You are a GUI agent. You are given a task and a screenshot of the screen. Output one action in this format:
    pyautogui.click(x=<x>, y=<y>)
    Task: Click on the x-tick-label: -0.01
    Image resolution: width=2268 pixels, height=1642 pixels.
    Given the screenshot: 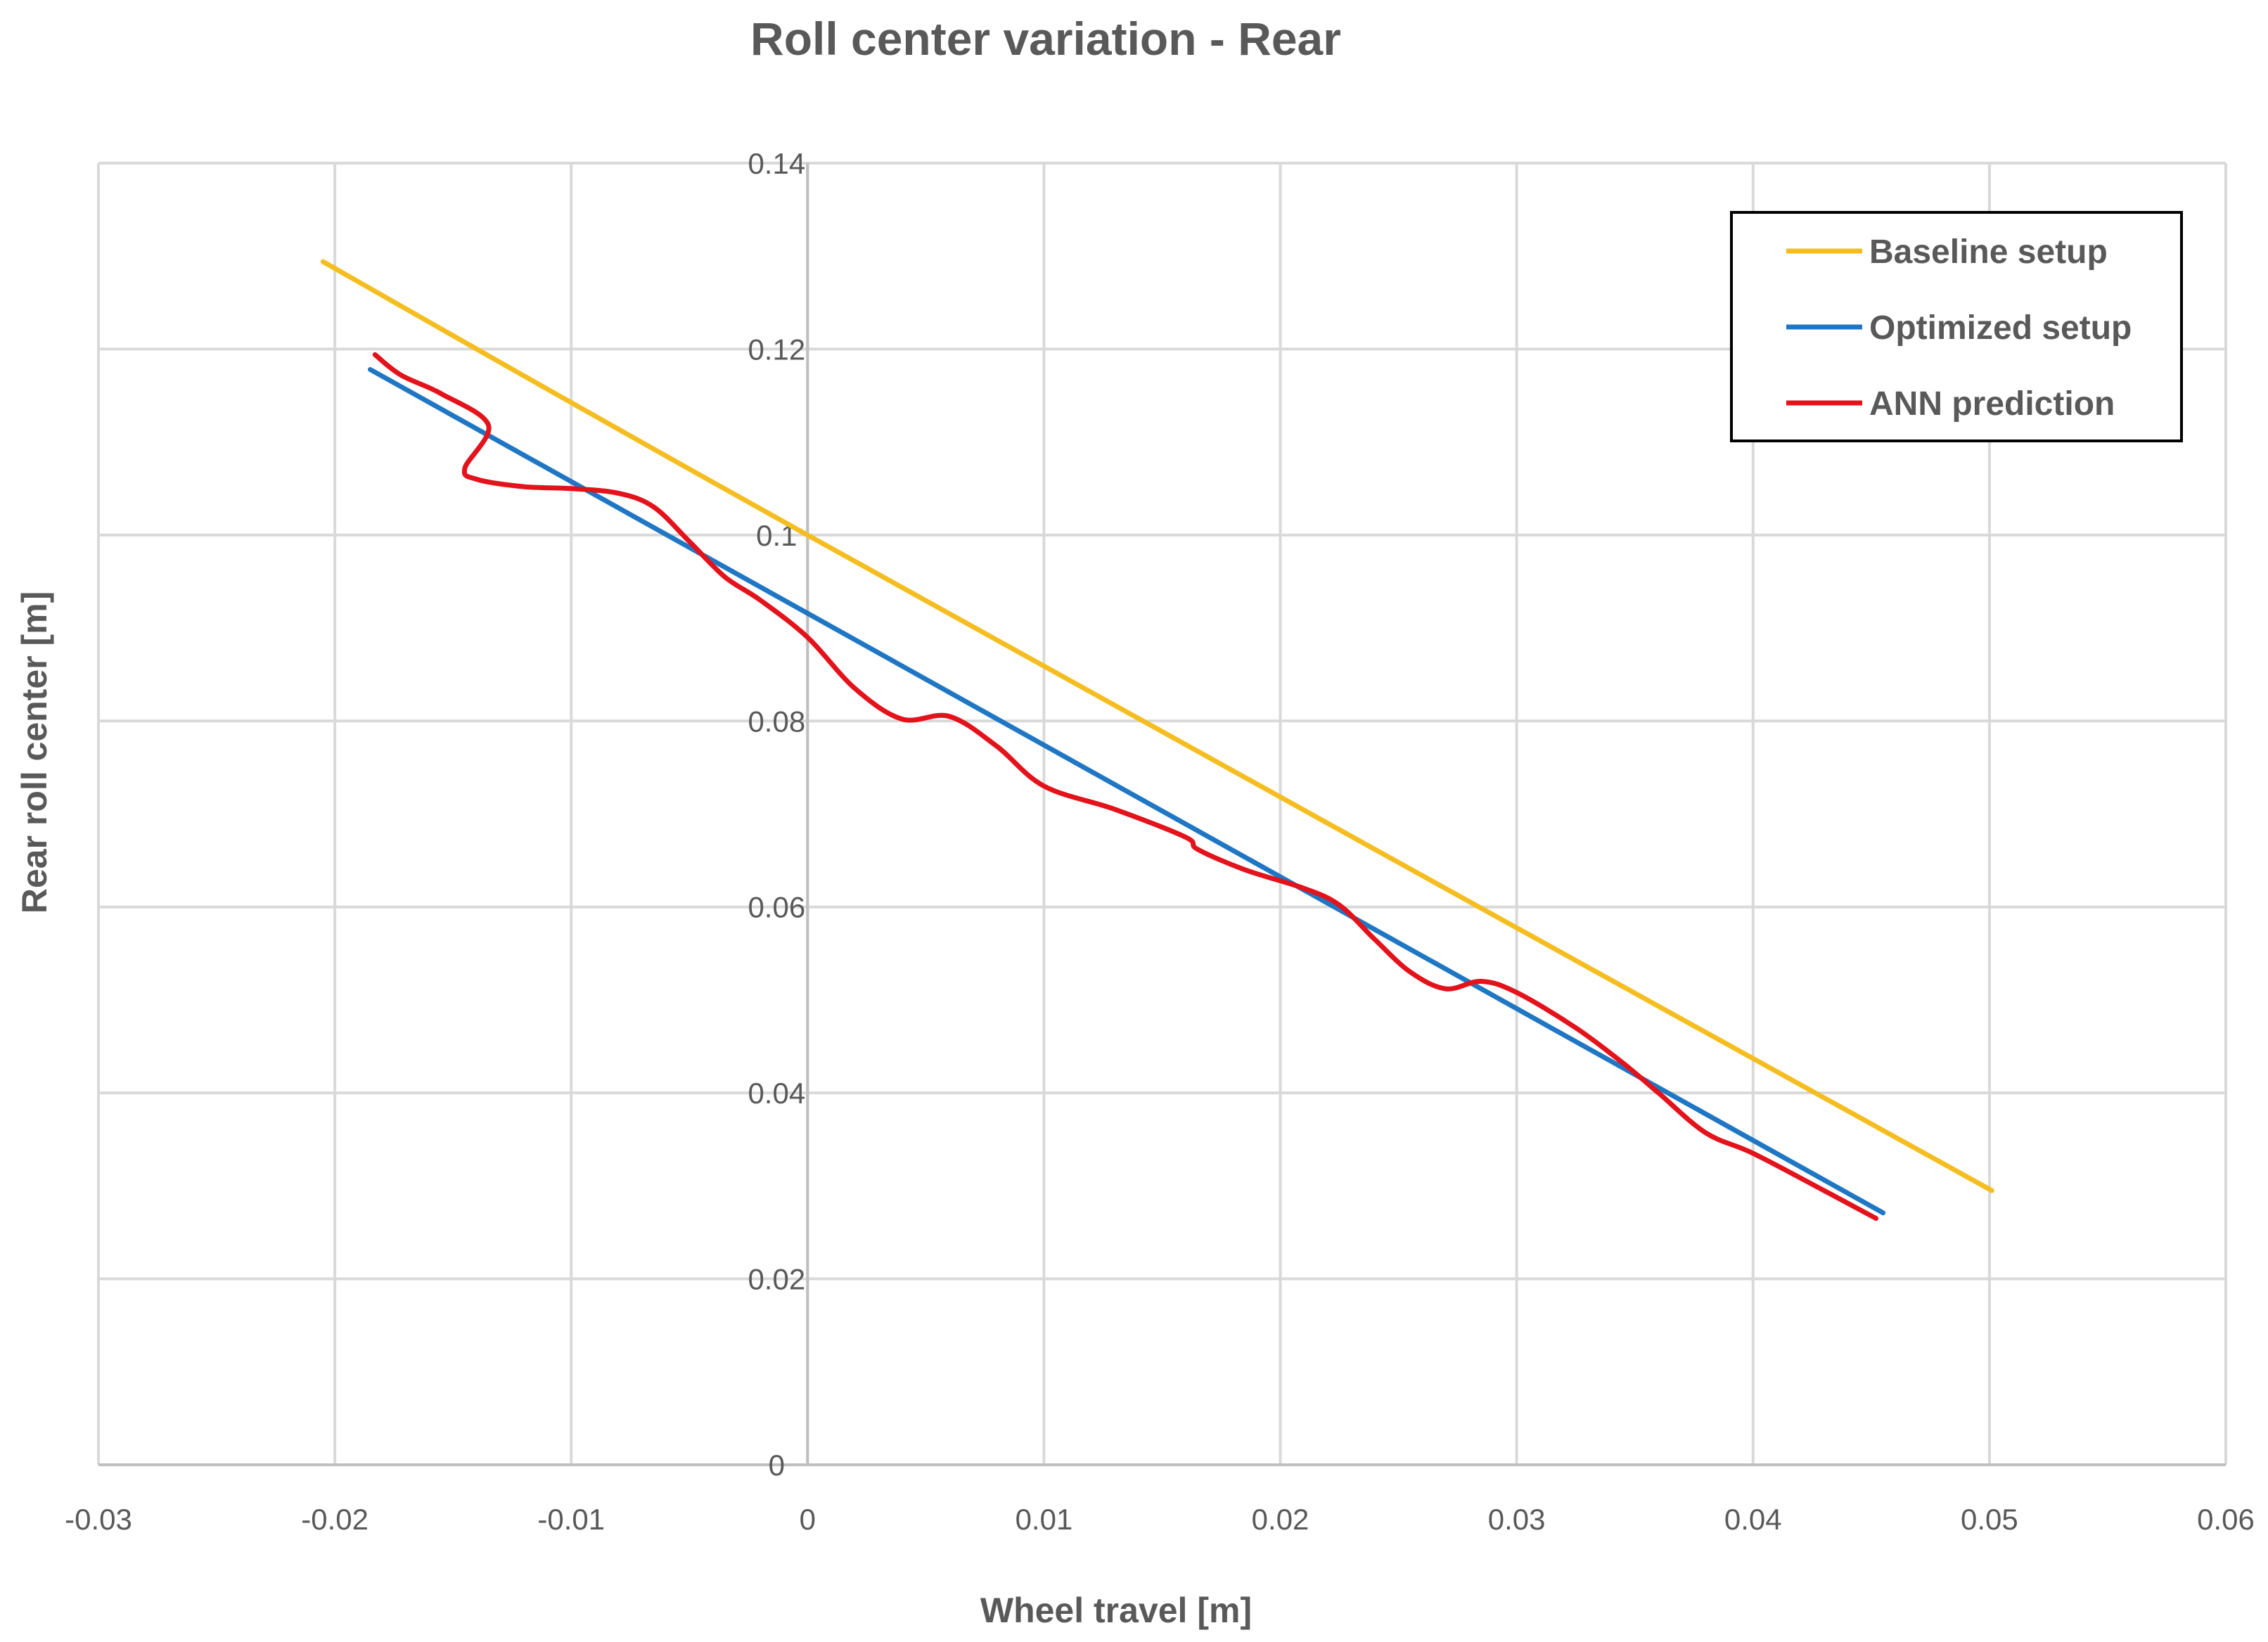 What is the action you would take?
    pyautogui.click(x=571, y=1519)
    